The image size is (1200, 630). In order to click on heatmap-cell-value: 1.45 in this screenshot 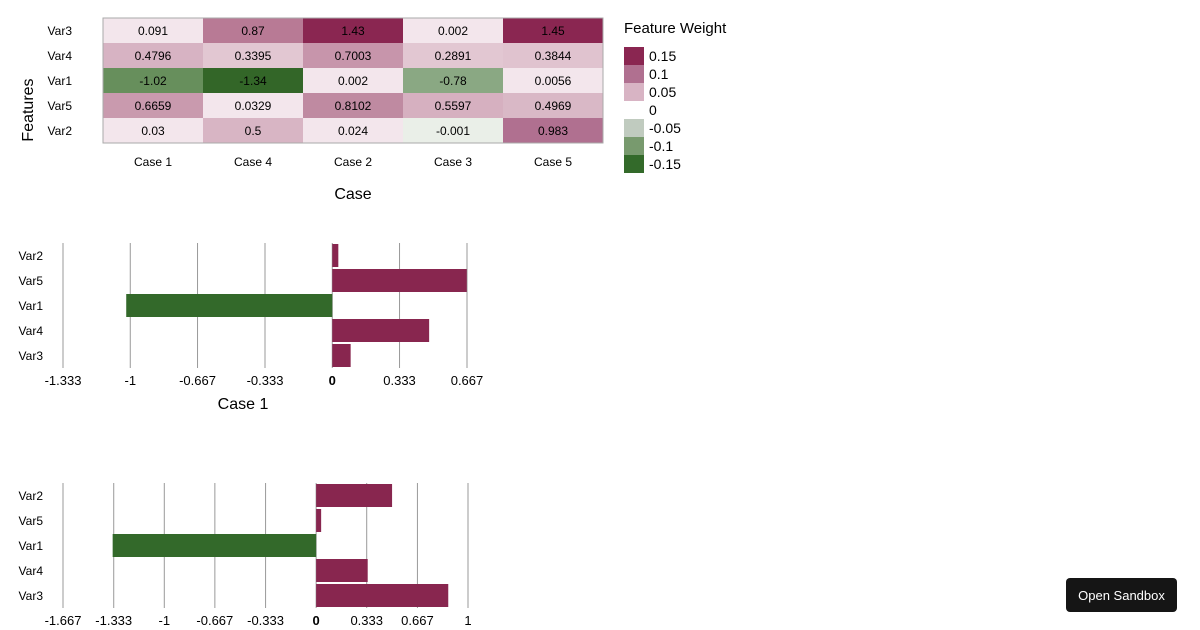, I will do `click(553, 31)`.